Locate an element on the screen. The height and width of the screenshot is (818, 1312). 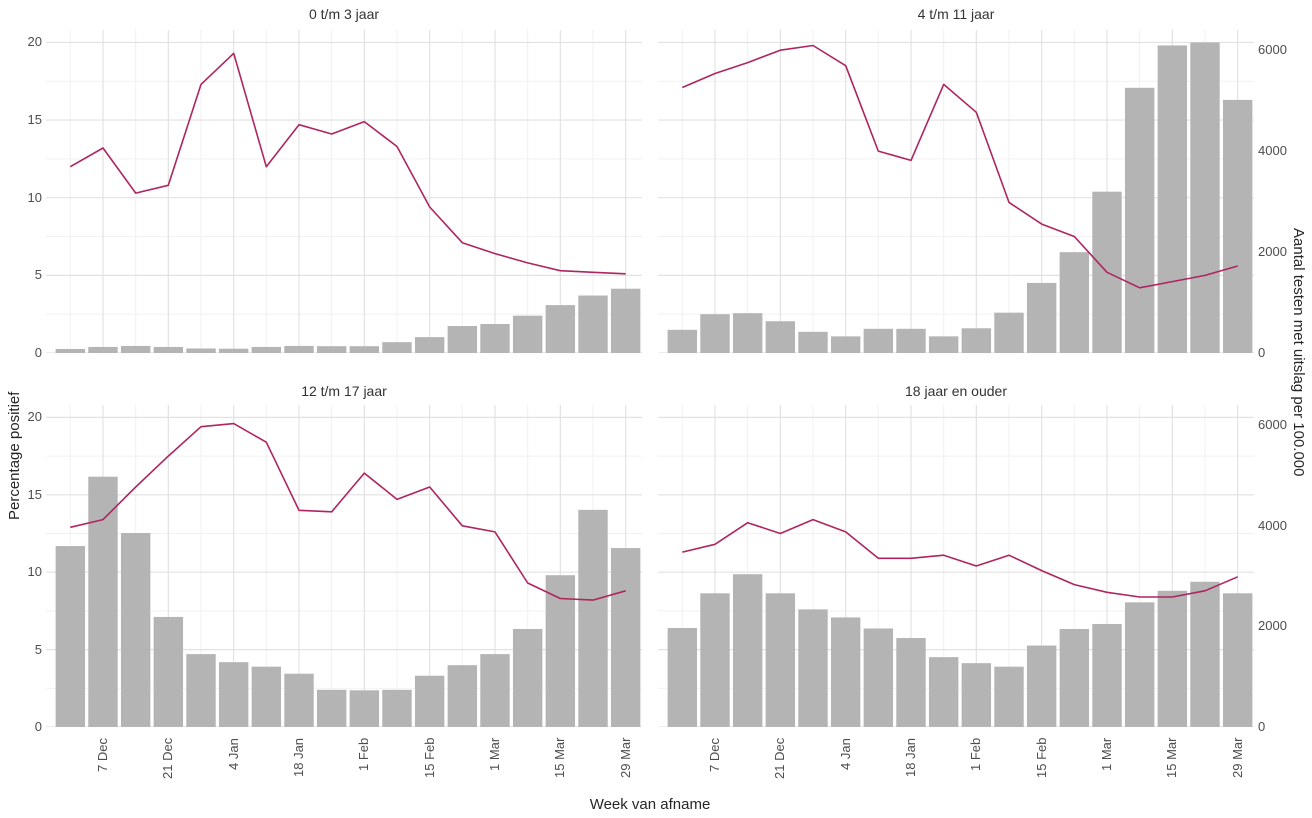
y-left-tick-label: 20 is located at coordinates (34, 416).